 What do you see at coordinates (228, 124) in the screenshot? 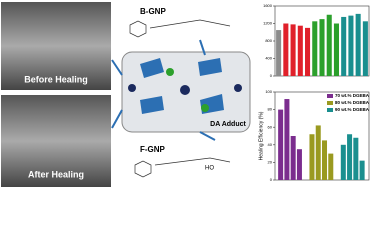
I see `label-da: DA Adduct` at bounding box center [228, 124].